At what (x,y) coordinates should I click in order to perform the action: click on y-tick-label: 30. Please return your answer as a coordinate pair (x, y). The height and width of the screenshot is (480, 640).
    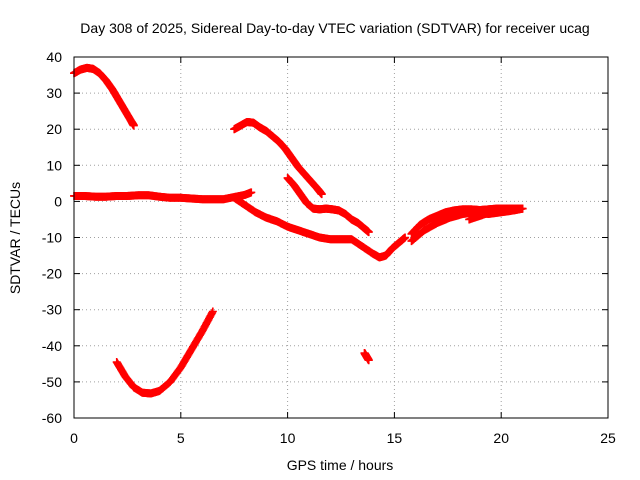
    Looking at the image, I should click on (54, 93).